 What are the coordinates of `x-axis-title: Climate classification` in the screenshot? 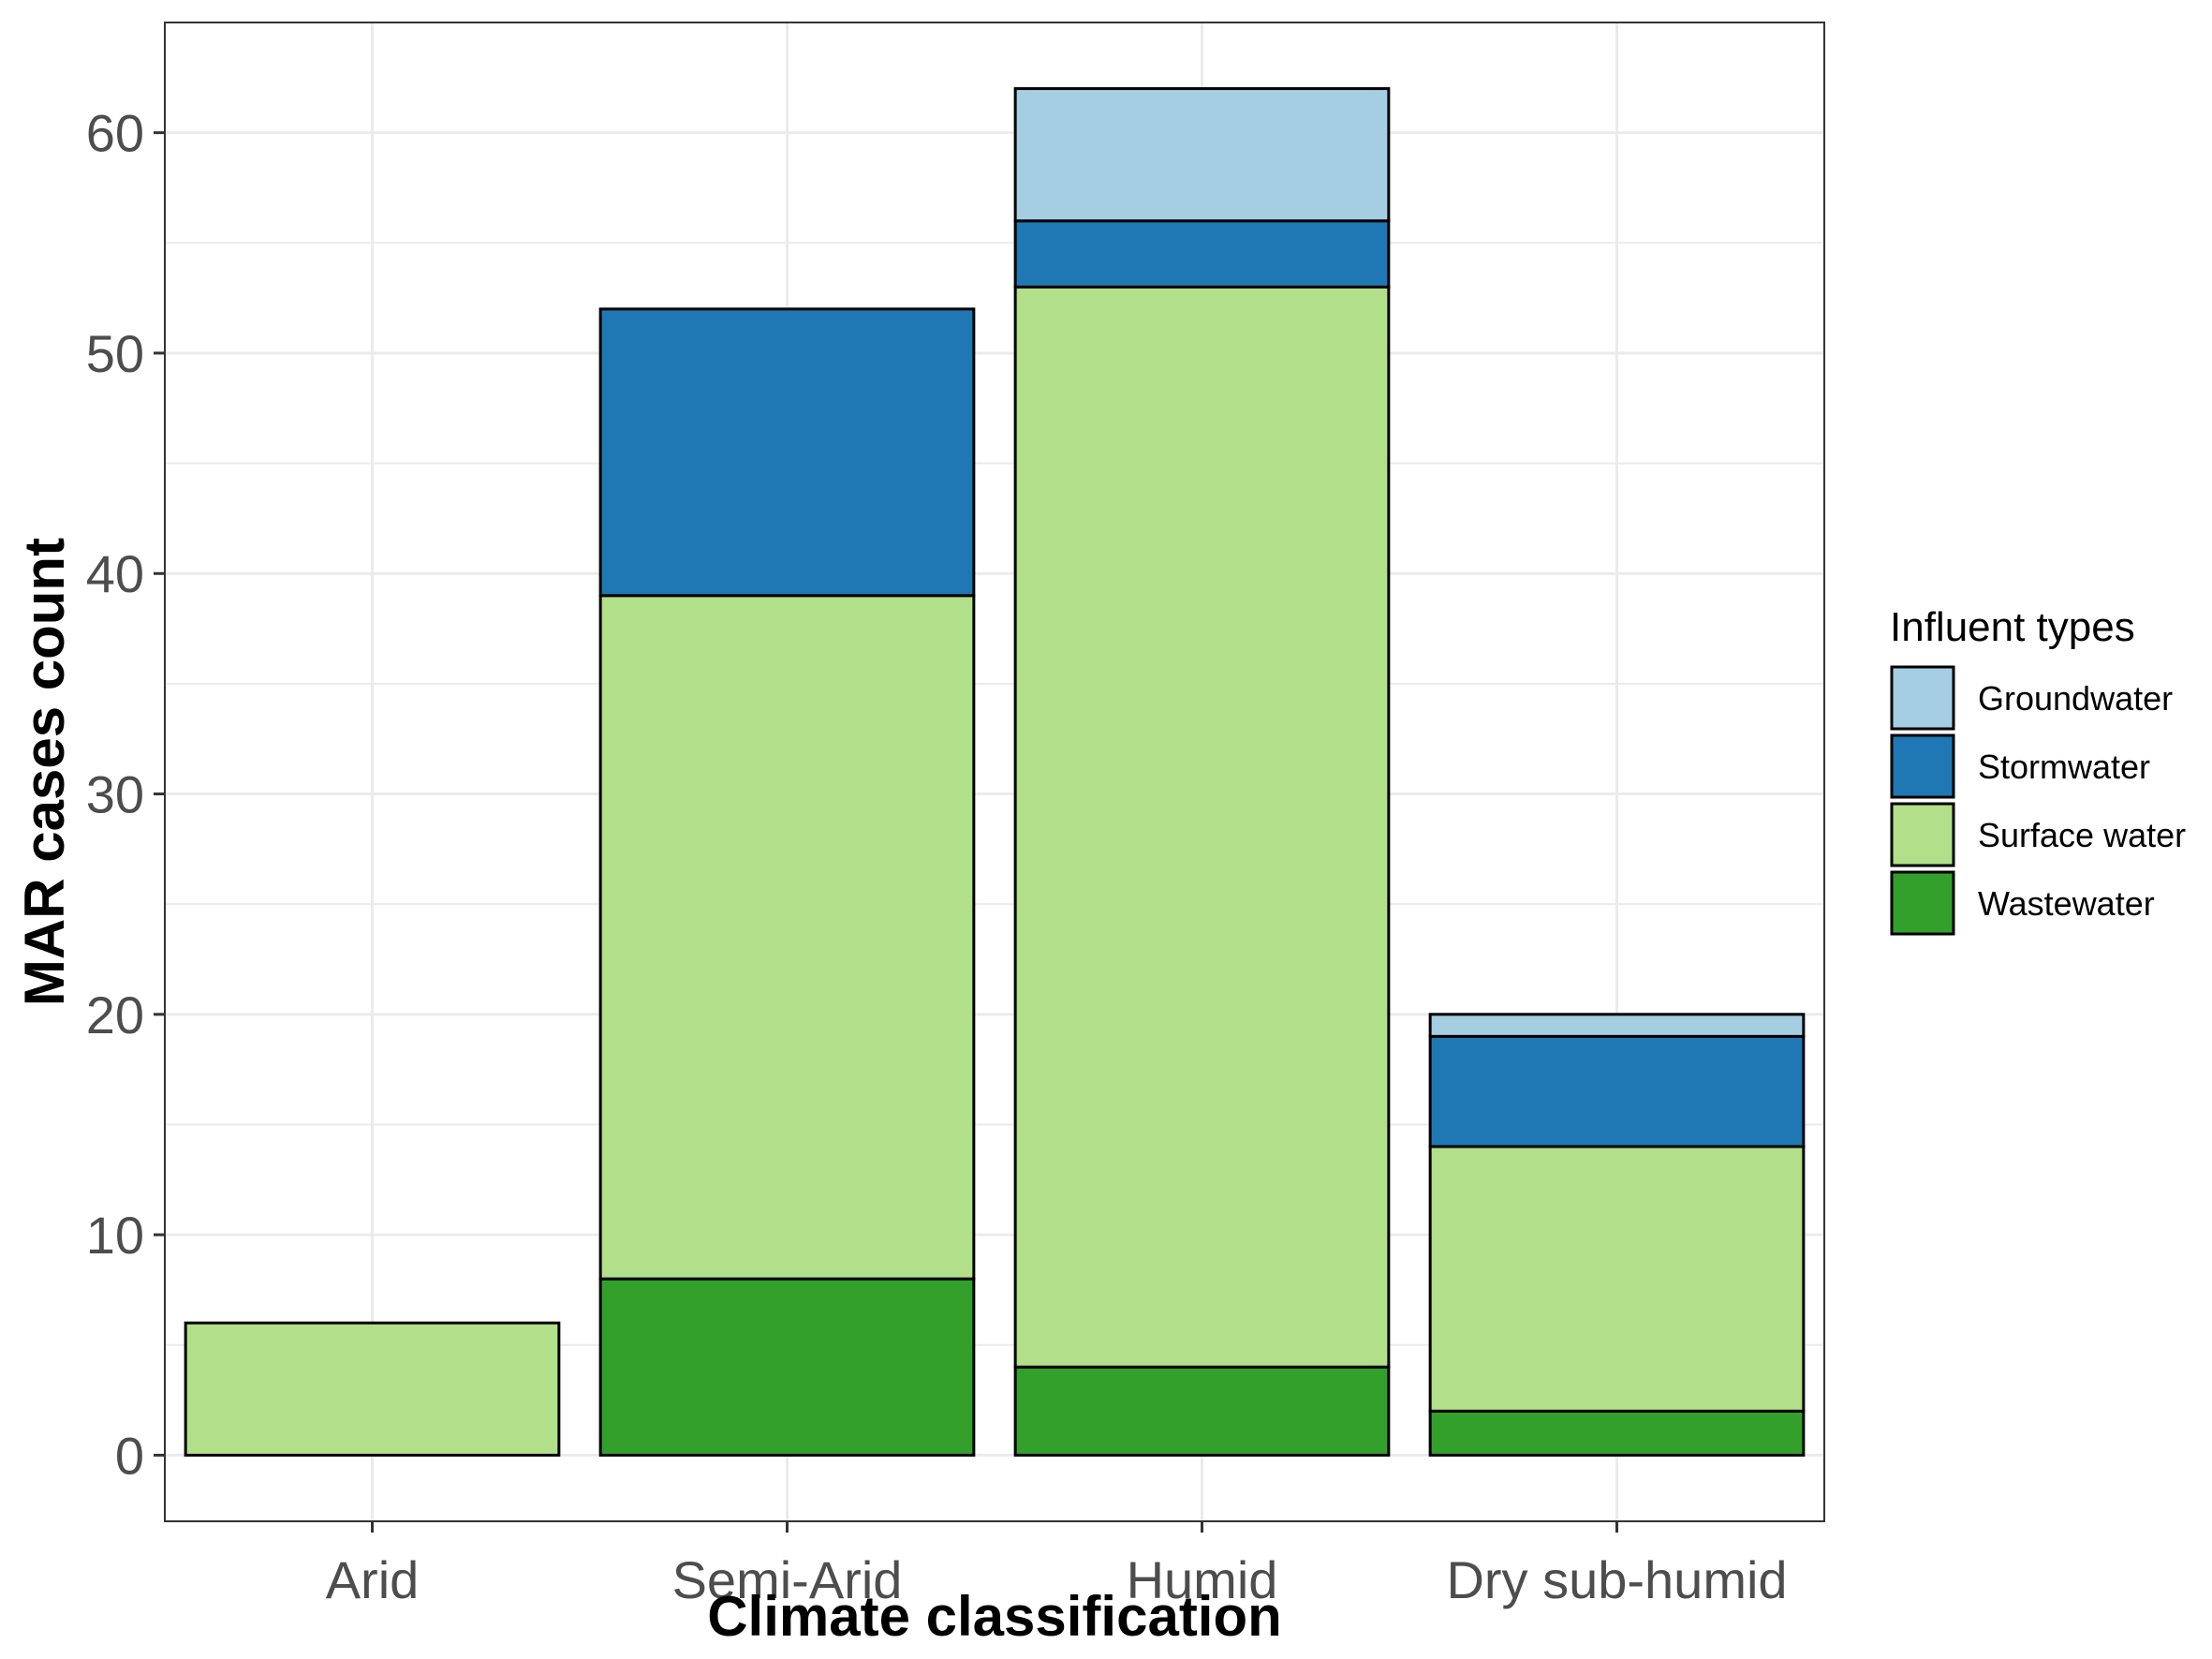 It's located at (995, 1617).